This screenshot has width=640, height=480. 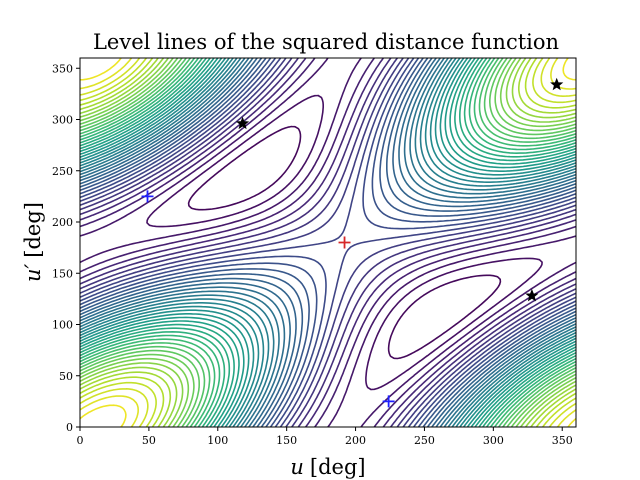 I want to click on y-axis-variable: u′, so click(x=33, y=272).